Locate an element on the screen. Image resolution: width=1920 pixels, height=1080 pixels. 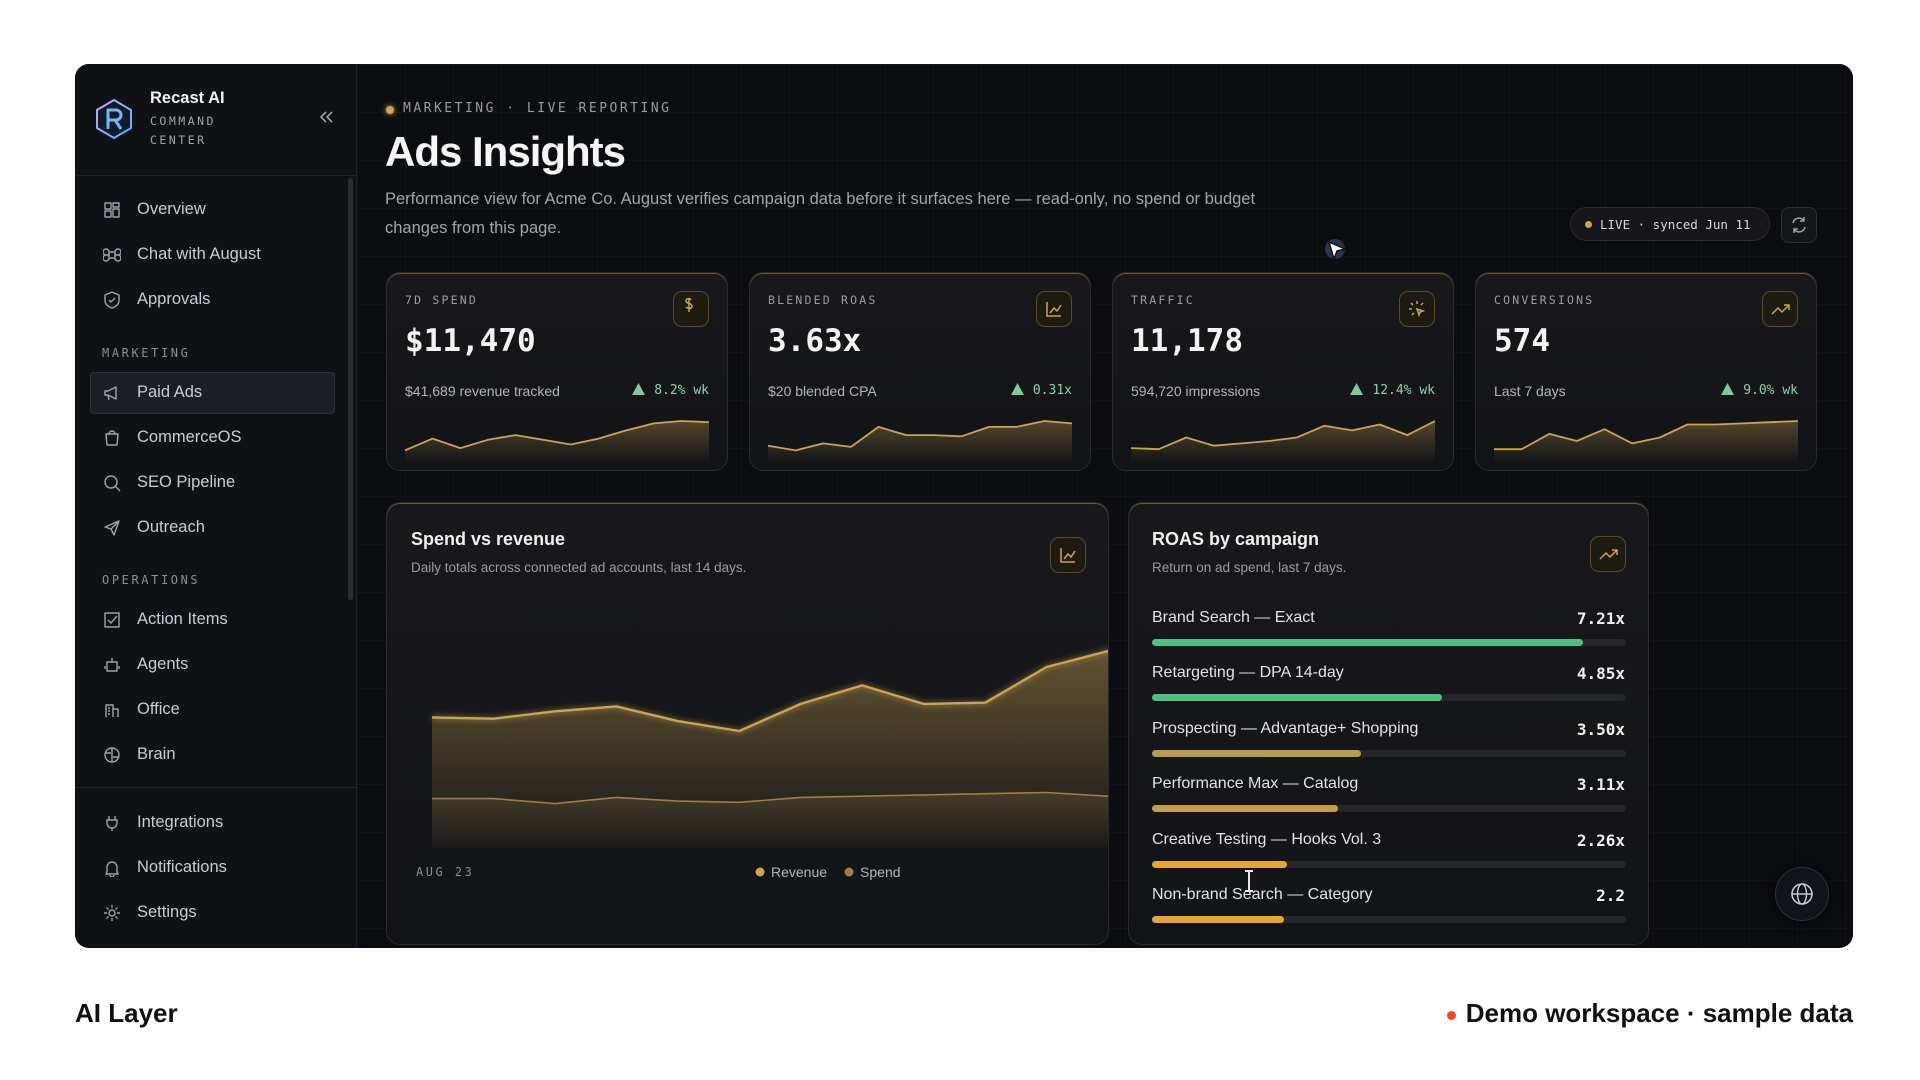
nav-item: Notifications is located at coordinates (182, 867).